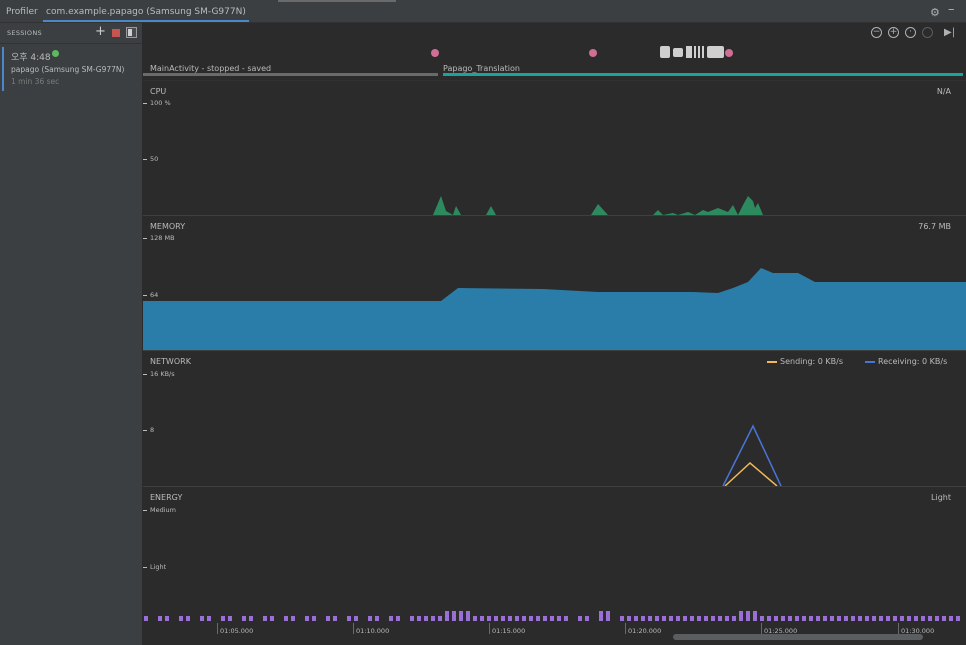 This screenshot has height=645, width=966. Describe the element at coordinates (371, 629) in the screenshot. I see `time-label: 01:10.000` at that location.